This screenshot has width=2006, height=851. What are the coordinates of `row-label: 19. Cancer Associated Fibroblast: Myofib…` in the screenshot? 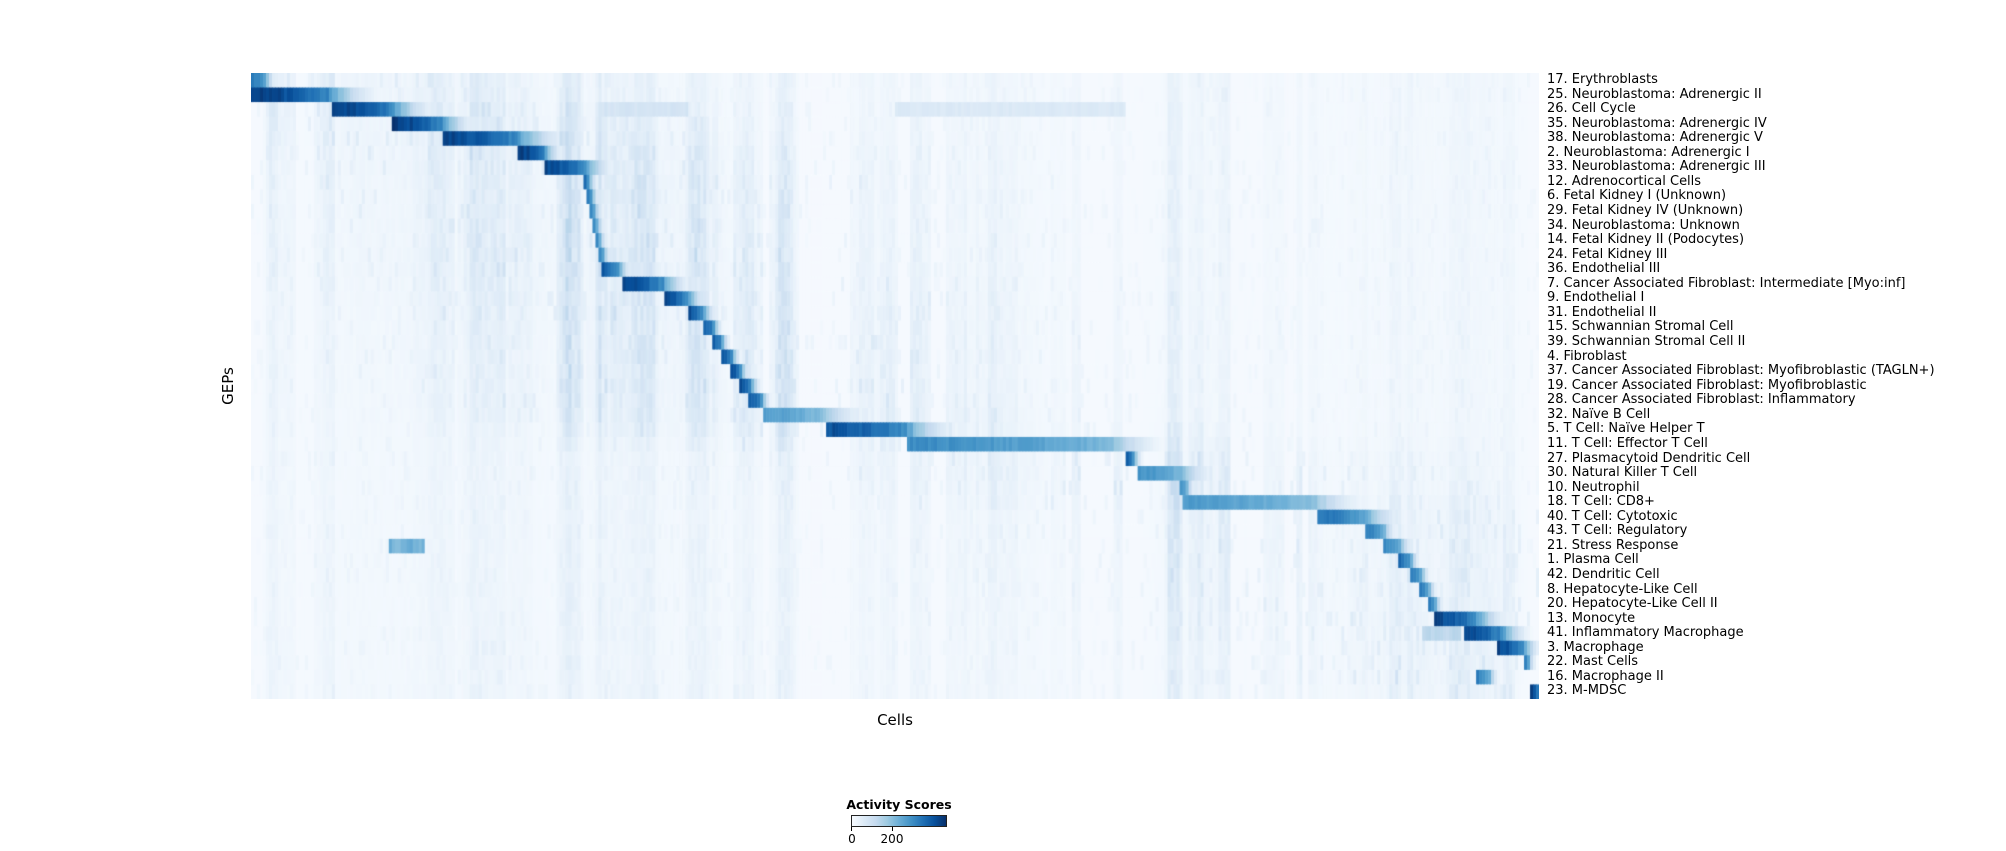 It's located at (1707, 385).